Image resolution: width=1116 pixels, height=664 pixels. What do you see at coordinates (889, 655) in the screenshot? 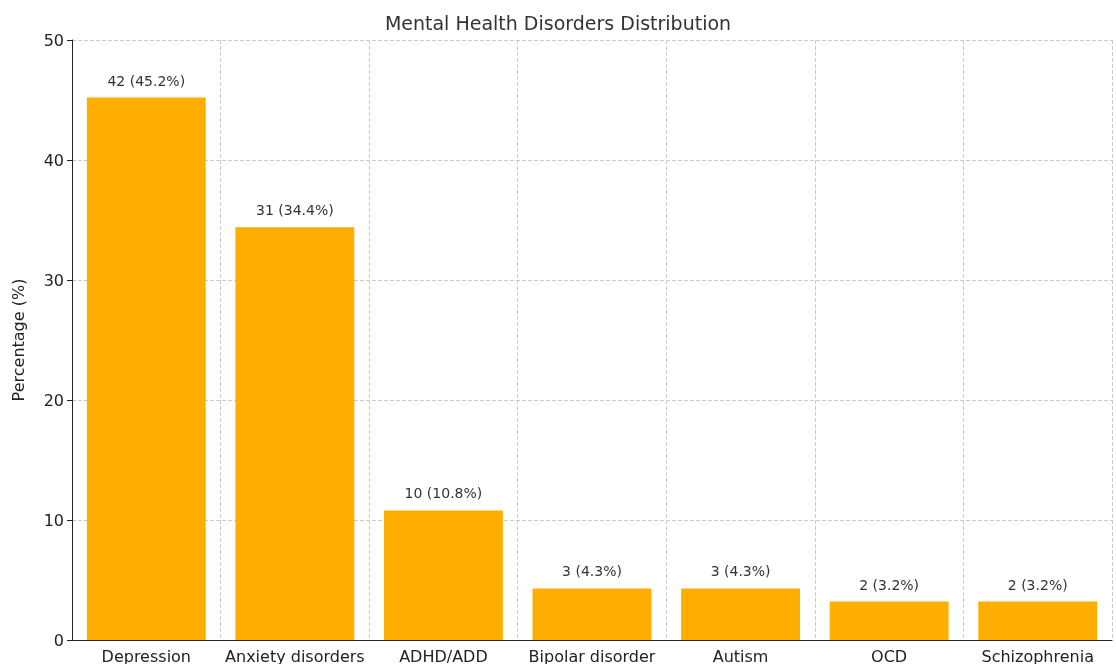
I see `x-tick-label: OCD` at bounding box center [889, 655].